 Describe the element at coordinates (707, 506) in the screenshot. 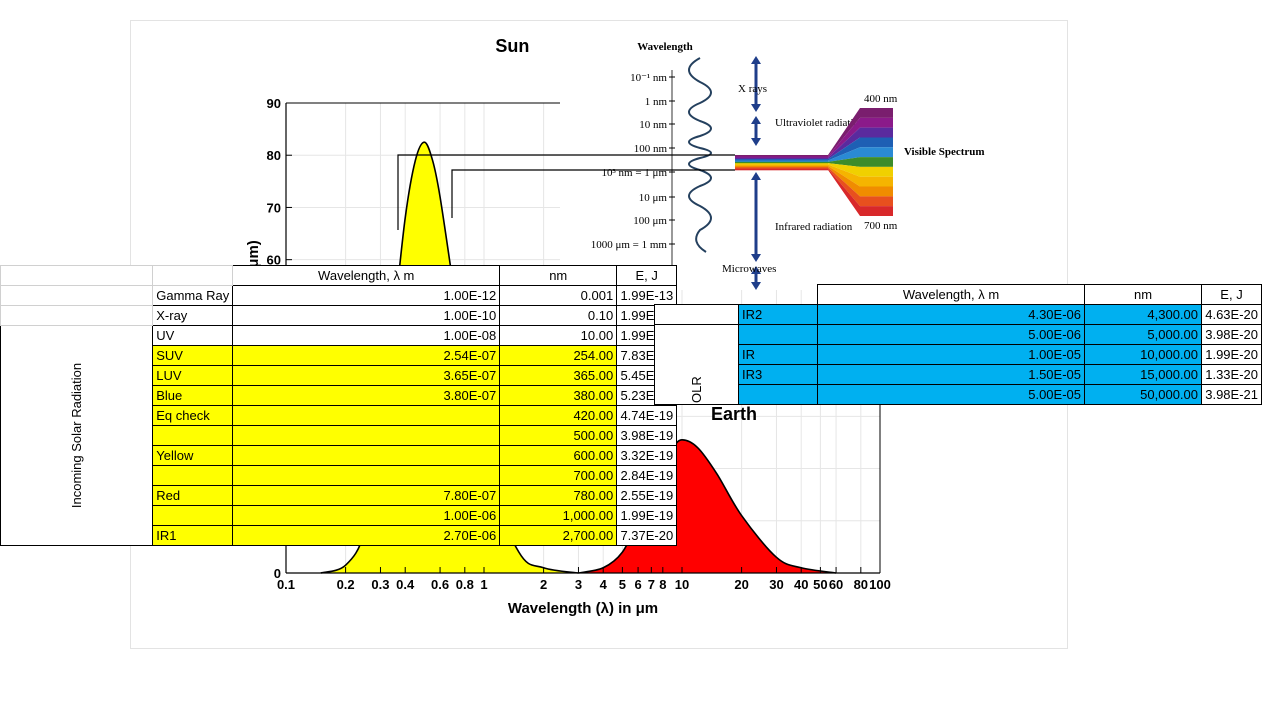

I see `series-line-earth` at that location.